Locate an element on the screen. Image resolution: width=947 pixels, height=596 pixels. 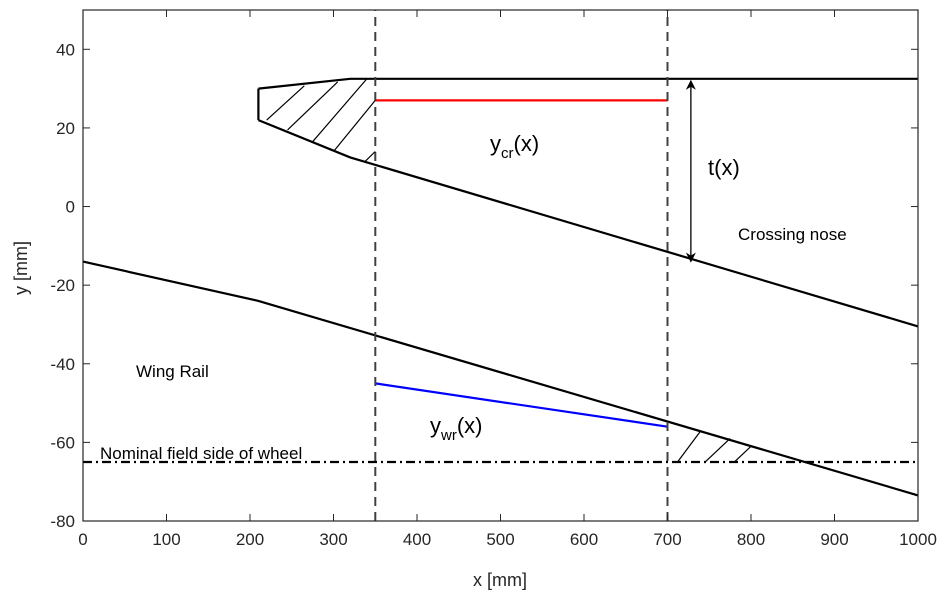
y-tick-label: 0 is located at coordinates (70, 207).